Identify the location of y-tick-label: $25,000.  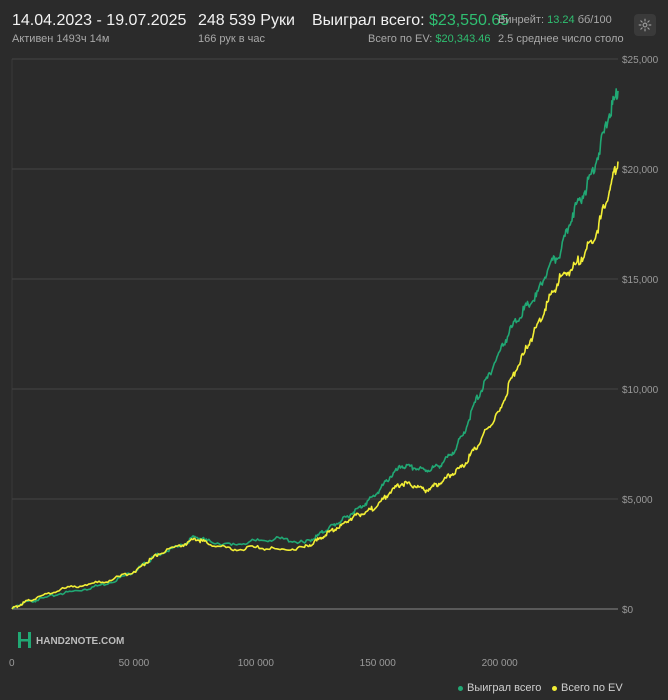
(640, 60).